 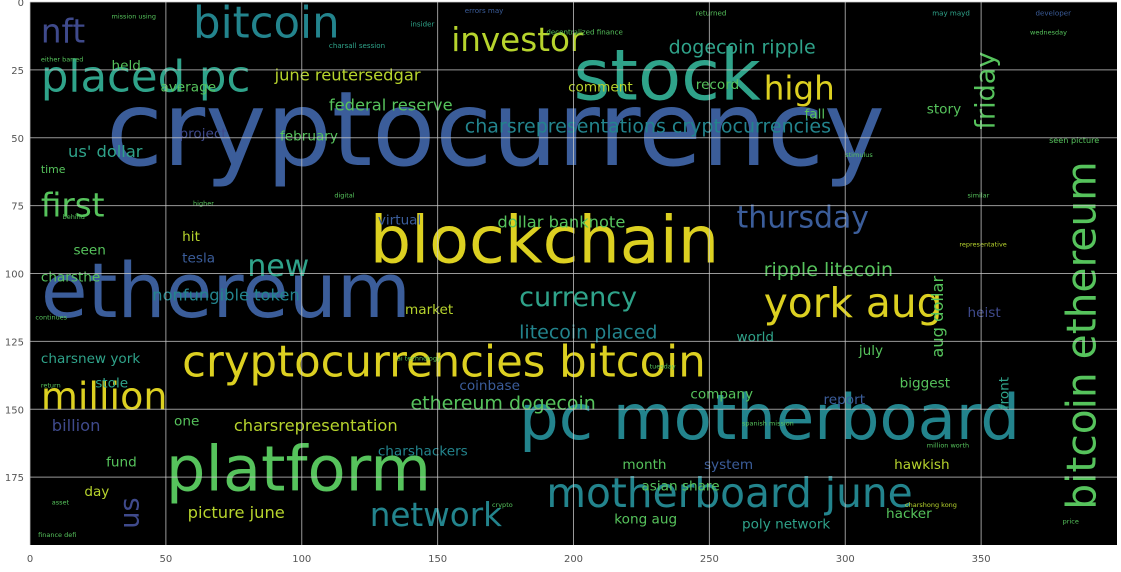 What do you see at coordinates (236, 512) in the screenshot?
I see `word-picture-june: picture june` at bounding box center [236, 512].